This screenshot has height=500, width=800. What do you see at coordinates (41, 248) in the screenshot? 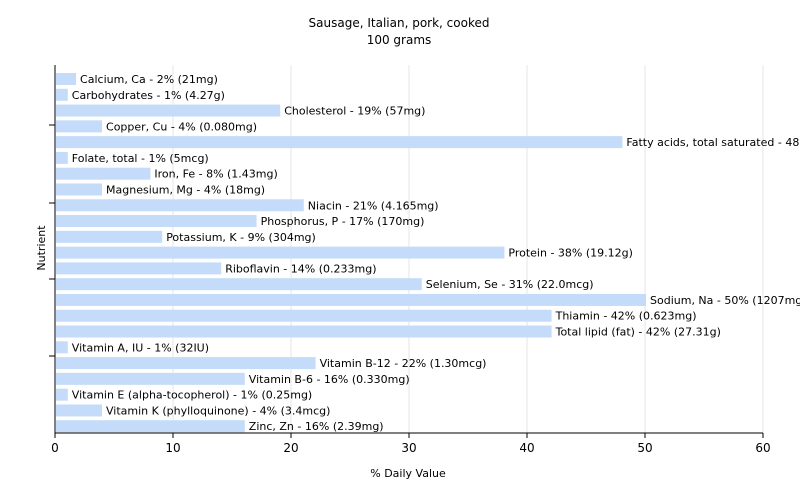
I see `y-axis-label: Nutrient` at bounding box center [41, 248].